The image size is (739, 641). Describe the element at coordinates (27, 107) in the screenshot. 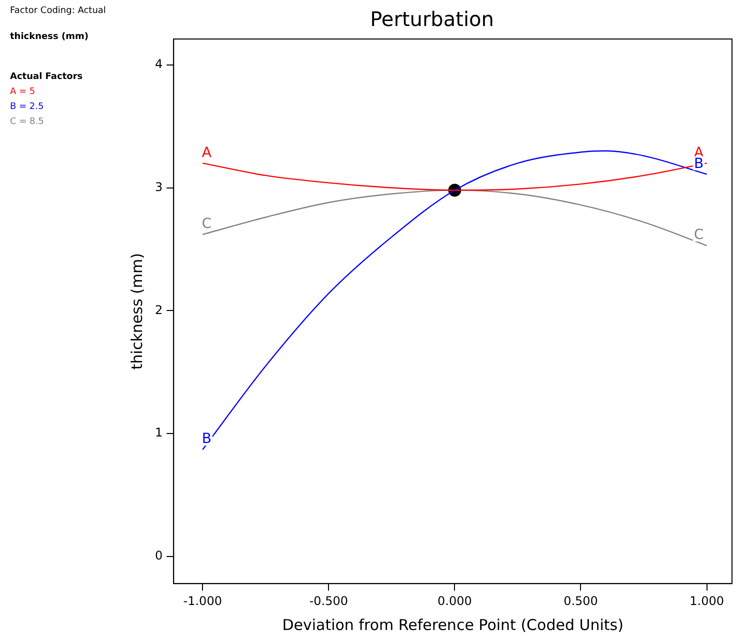

I see `text: B = 2.5` at that location.